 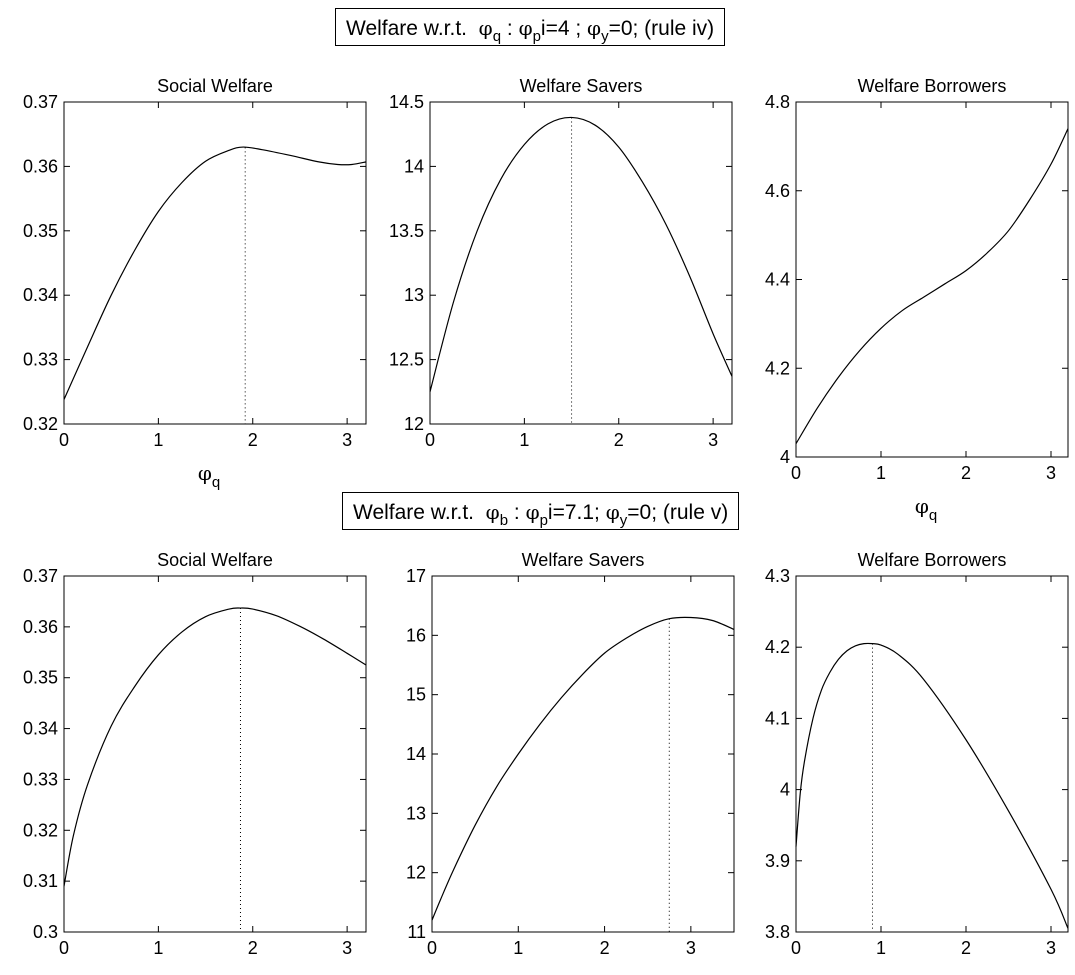 I want to click on title-p-suffix: i=7.1;, so click(x=573, y=512).